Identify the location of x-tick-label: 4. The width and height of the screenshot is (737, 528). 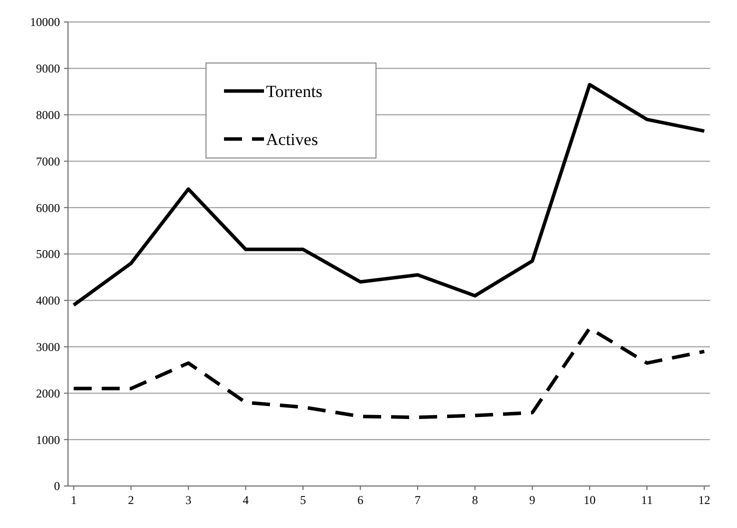
(245, 500).